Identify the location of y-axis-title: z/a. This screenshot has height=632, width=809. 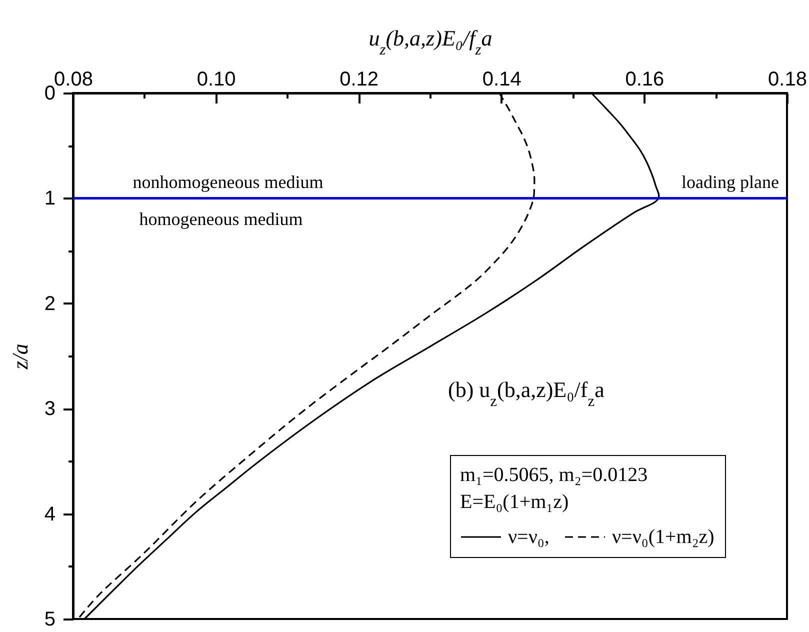
(19, 357).